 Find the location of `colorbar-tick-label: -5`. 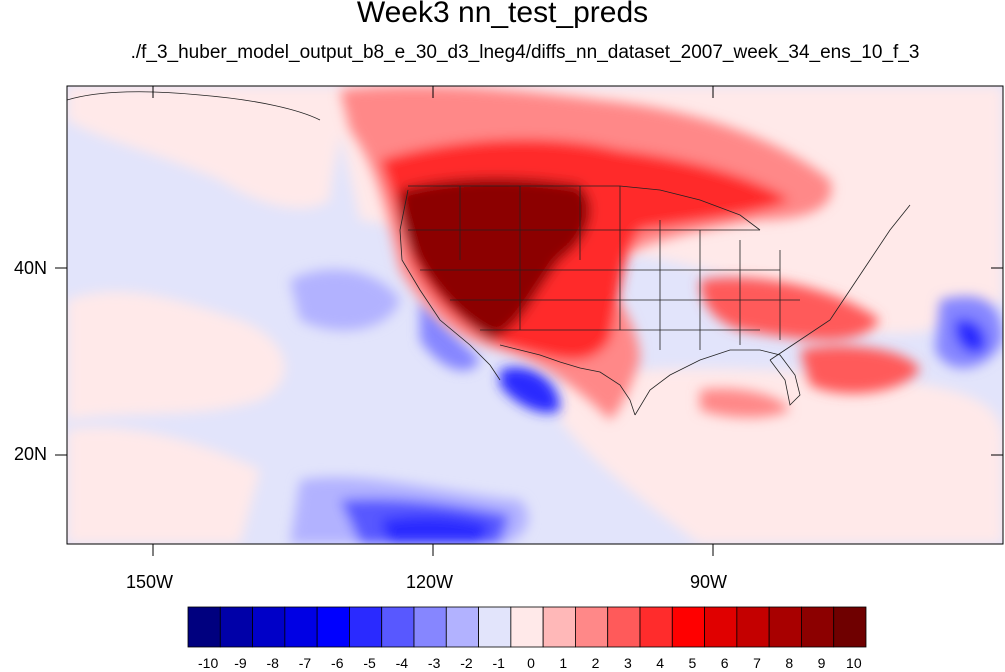

colorbar-tick-label: -5 is located at coordinates (369, 663).